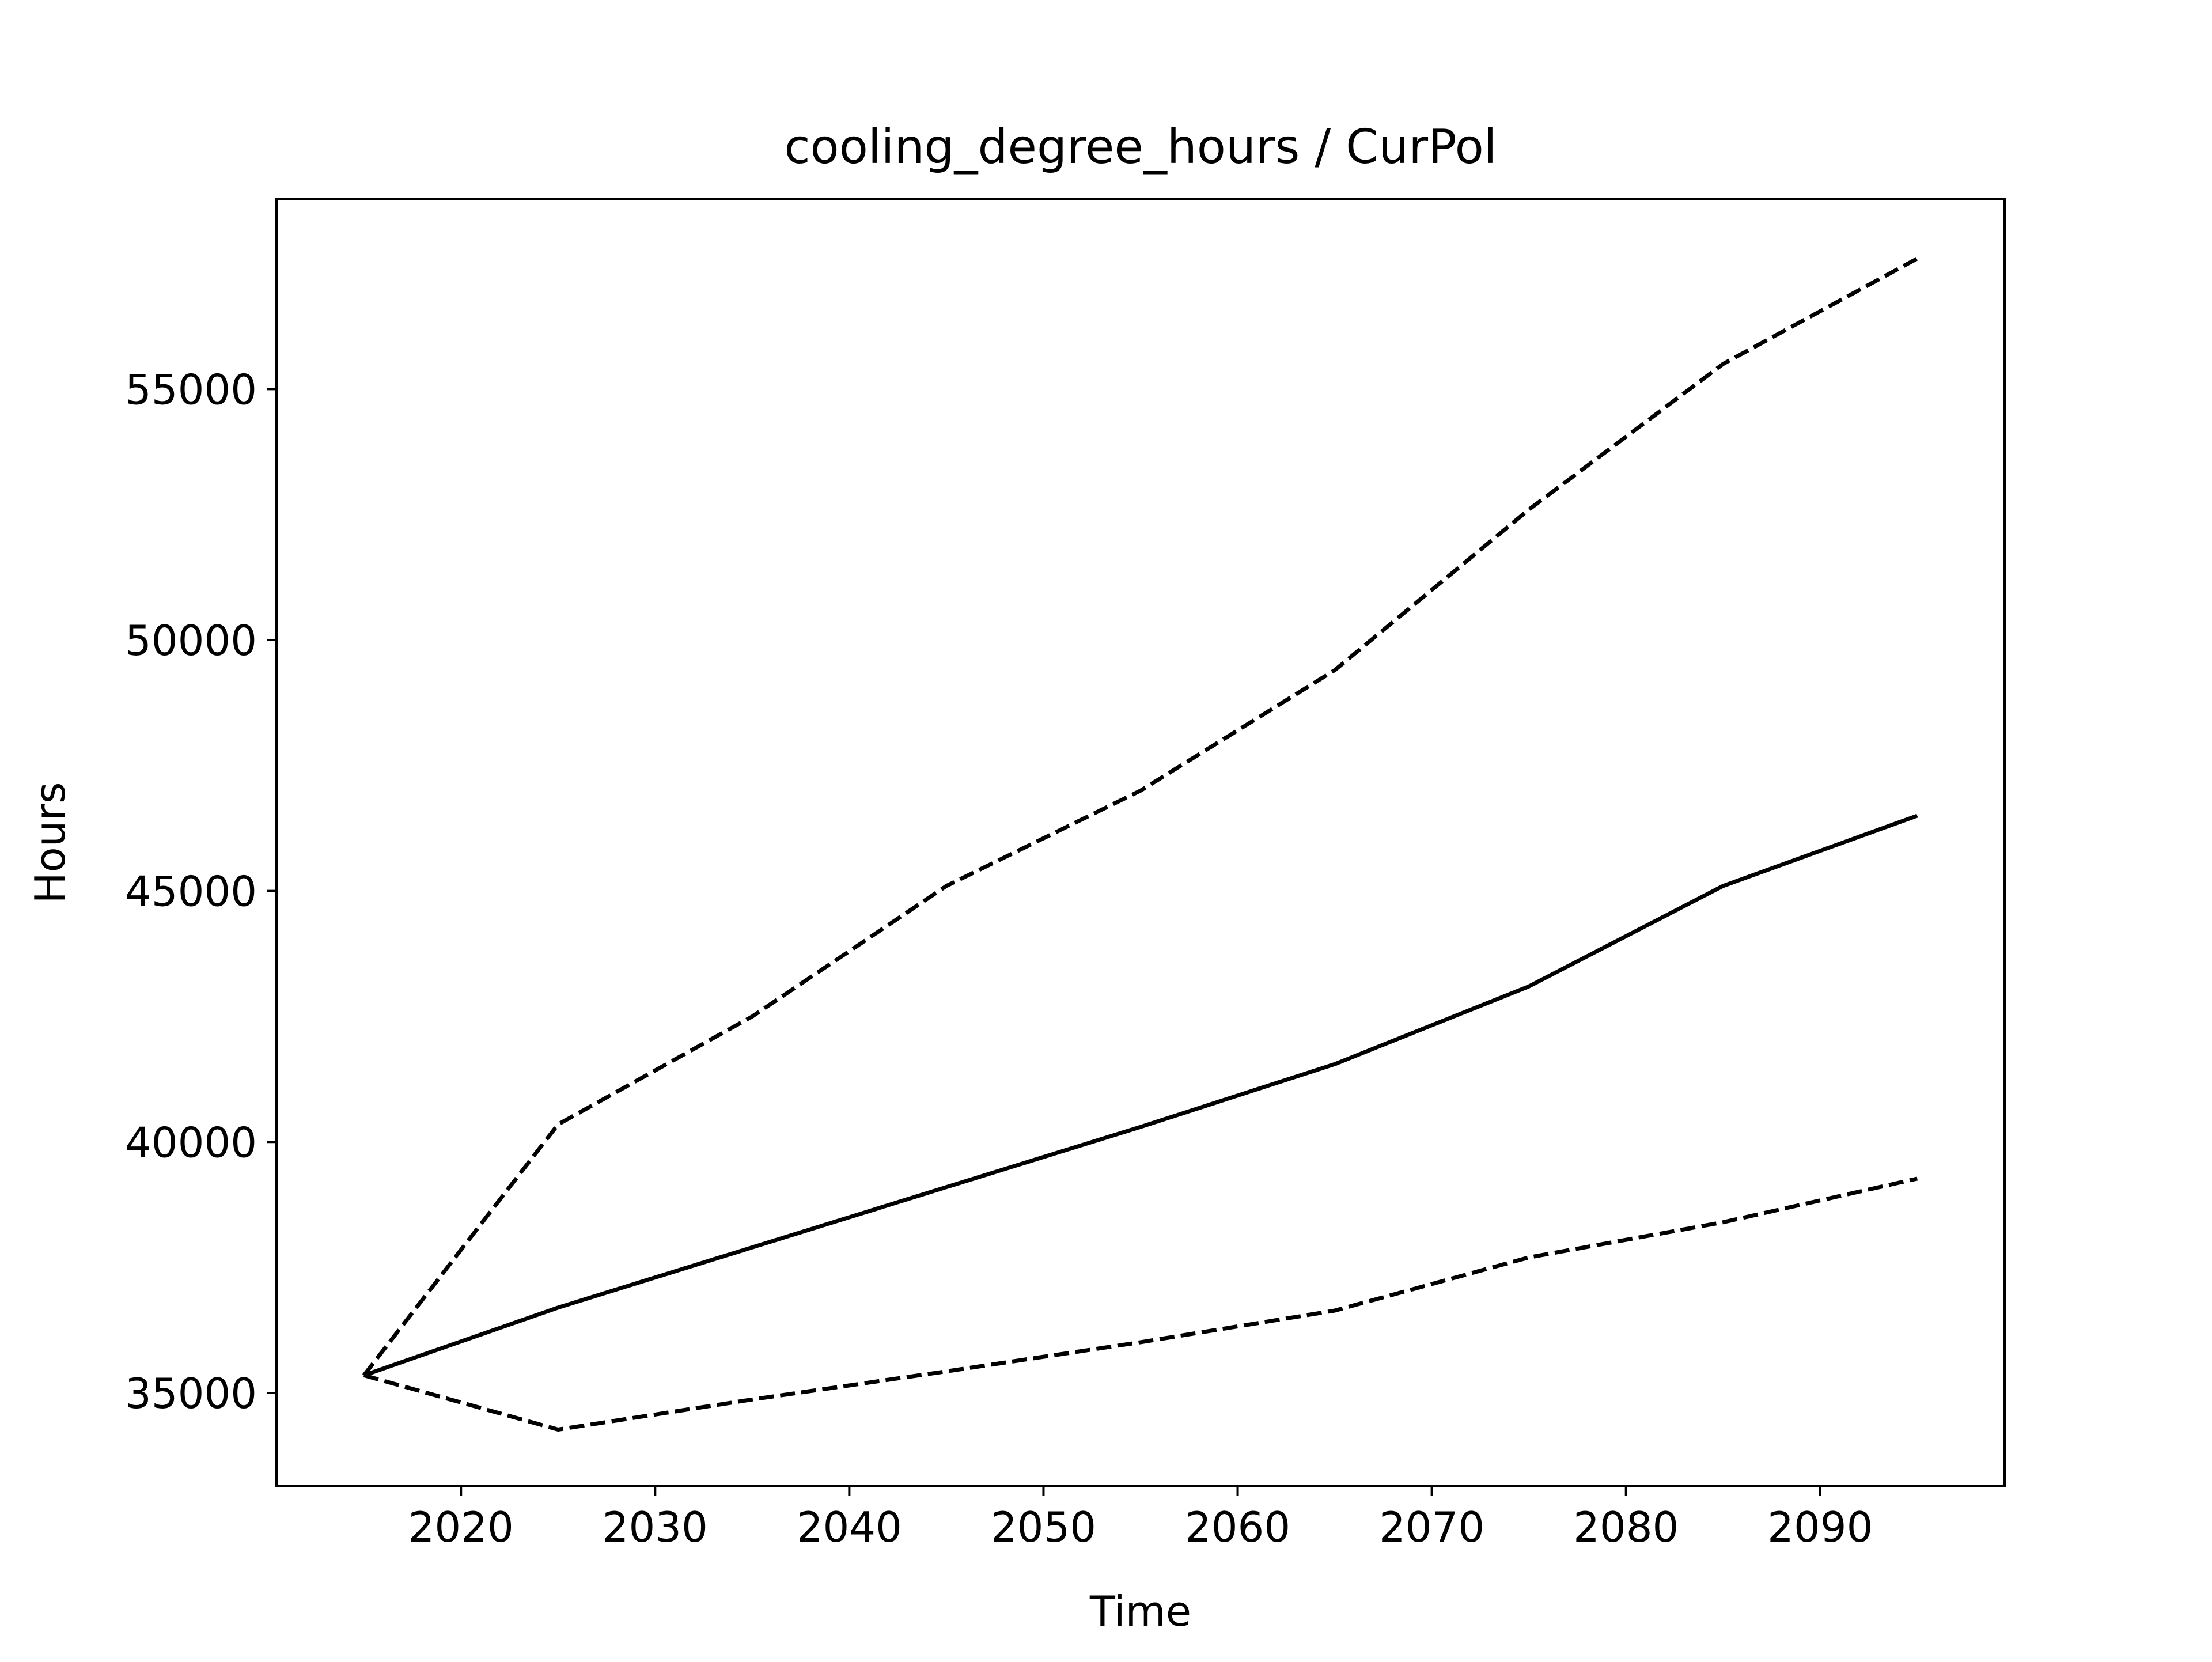  I want to click on x-tick-label: 2080, so click(1626, 1527).